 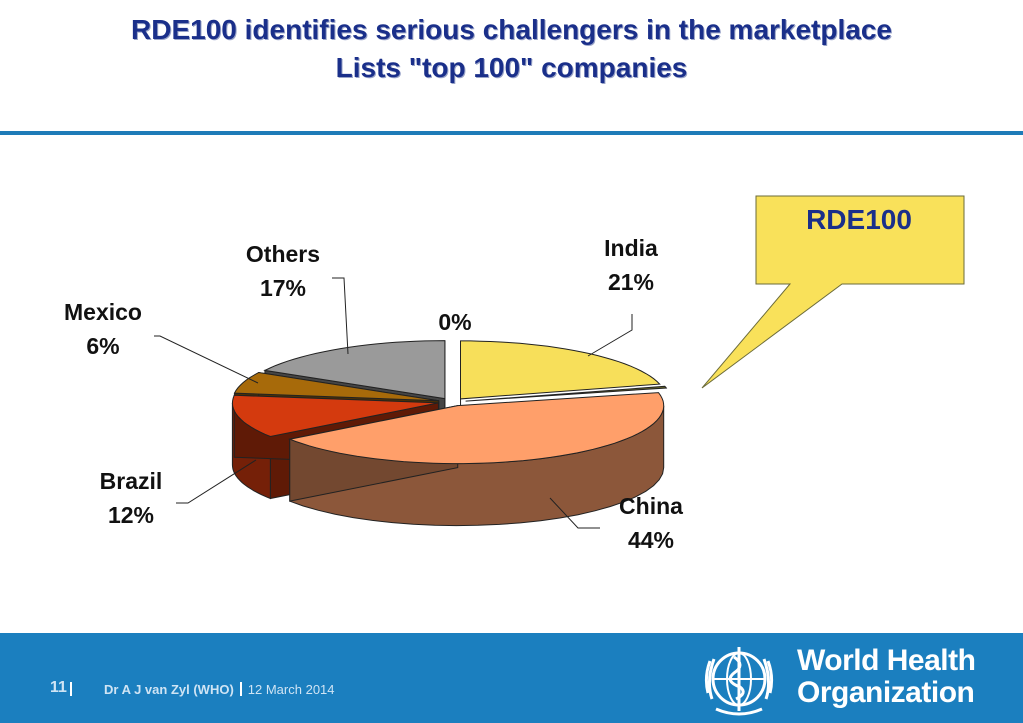 What do you see at coordinates (169, 689) in the screenshot?
I see `footer-author: Dr A J van Zyl (WHO)` at bounding box center [169, 689].